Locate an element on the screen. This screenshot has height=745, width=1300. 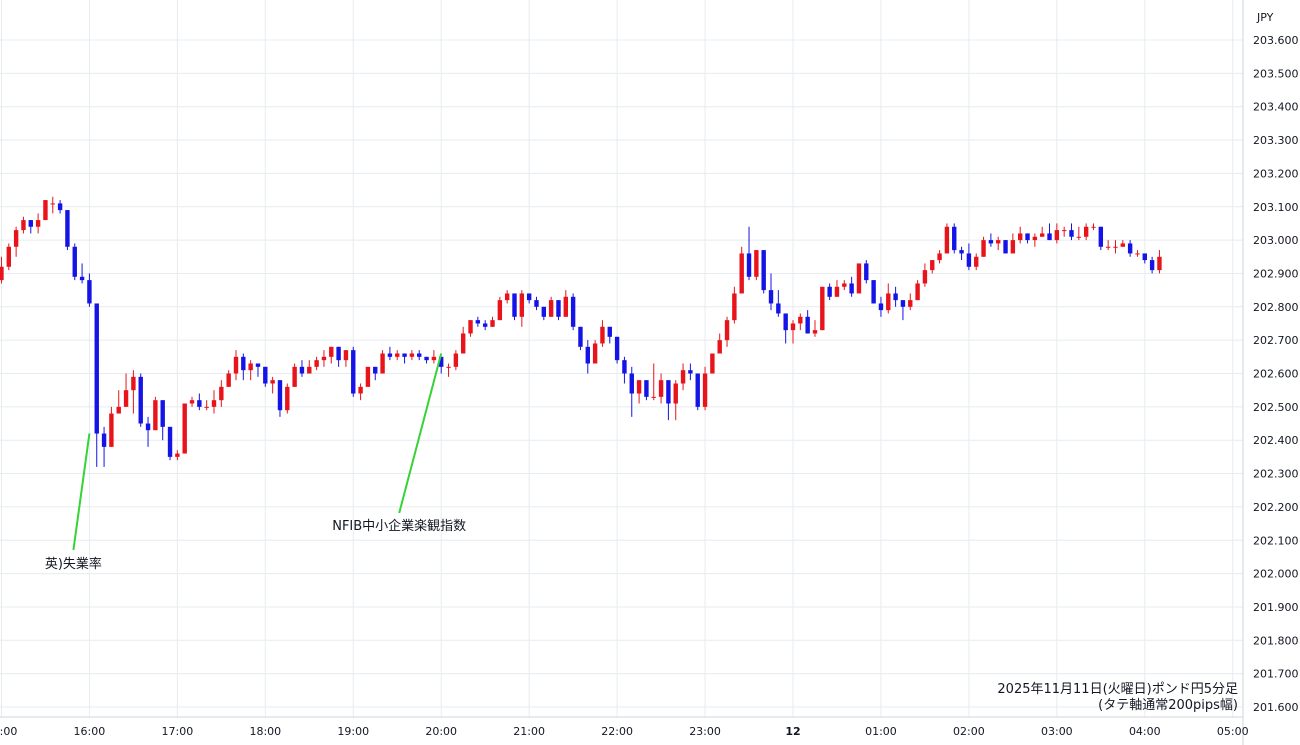
price-tick-label: 202.400 is located at coordinates (1276, 440).